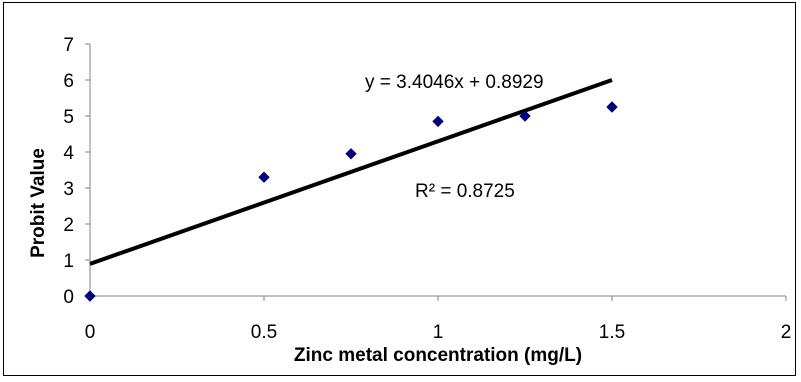 The image size is (801, 382). I want to click on x-ticks: 0 0.5 1 1.5 2, so click(438, 319).